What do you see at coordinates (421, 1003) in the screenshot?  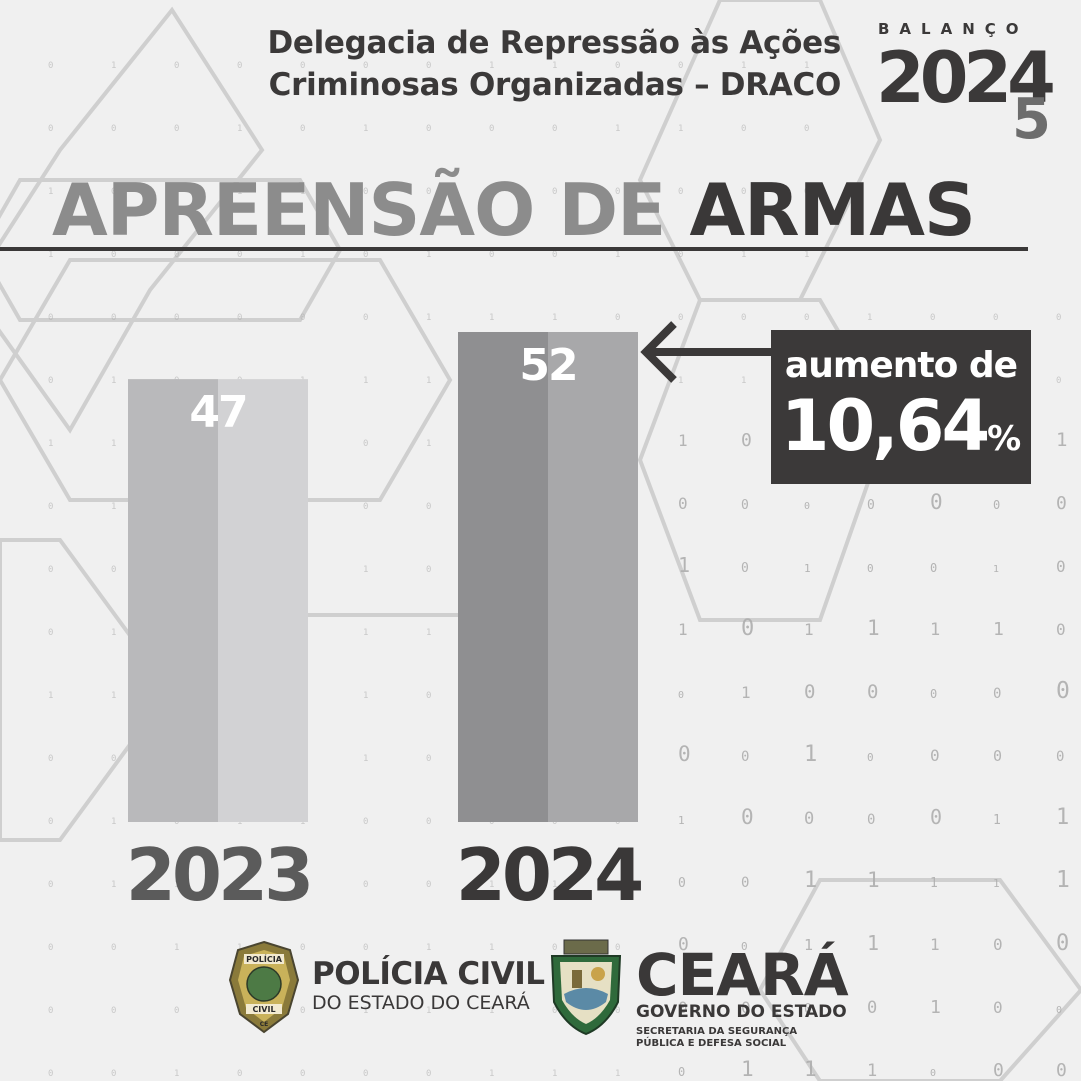 I see `policia-civil-subtitle: DO ESTADO DO CEARÁ` at bounding box center [421, 1003].